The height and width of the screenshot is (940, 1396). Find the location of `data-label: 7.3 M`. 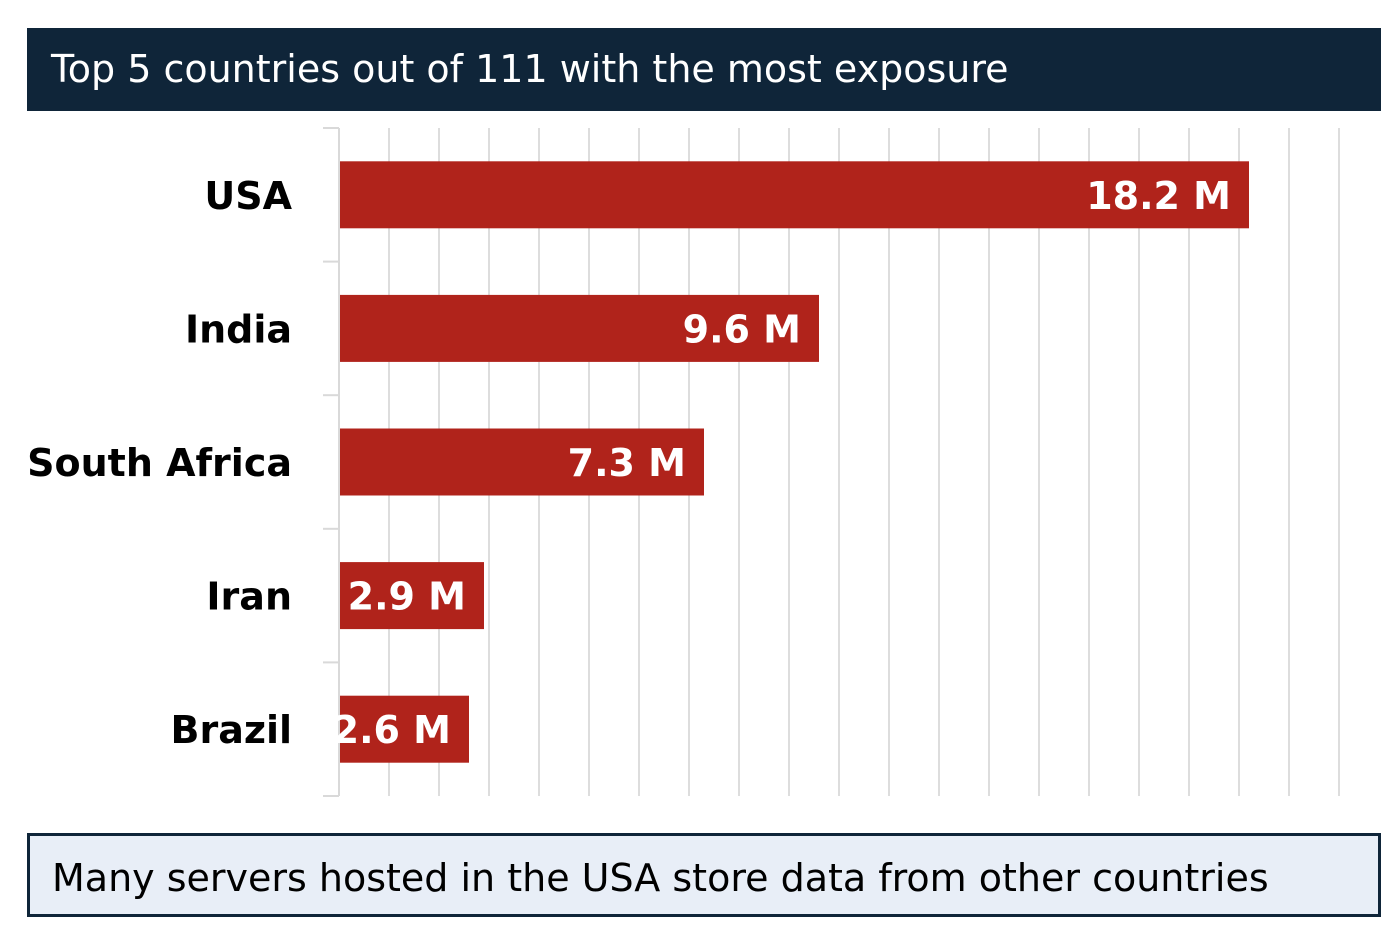

data-label: 7.3 M is located at coordinates (627, 463).